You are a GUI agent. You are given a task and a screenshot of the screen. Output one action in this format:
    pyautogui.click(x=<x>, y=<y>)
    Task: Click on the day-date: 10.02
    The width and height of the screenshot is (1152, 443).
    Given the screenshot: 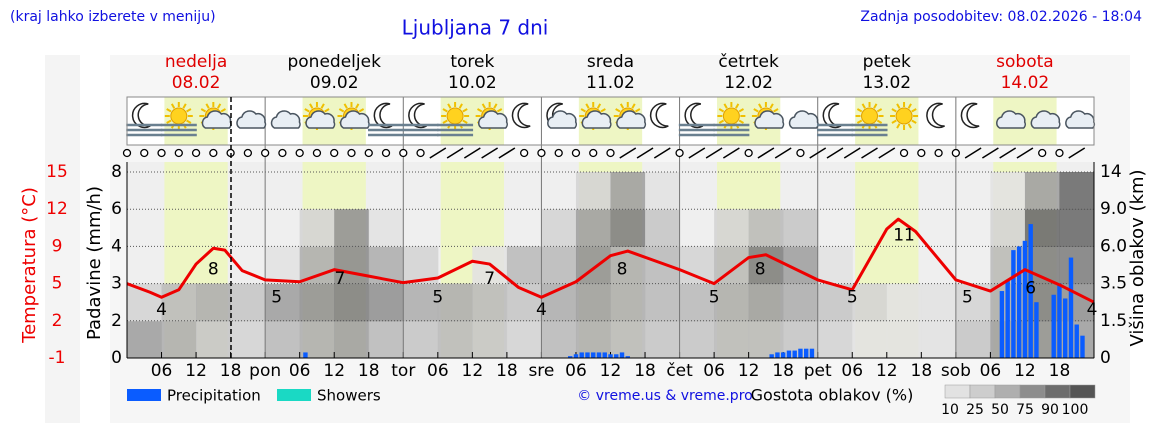 What is the action you would take?
    pyautogui.click(x=472, y=83)
    